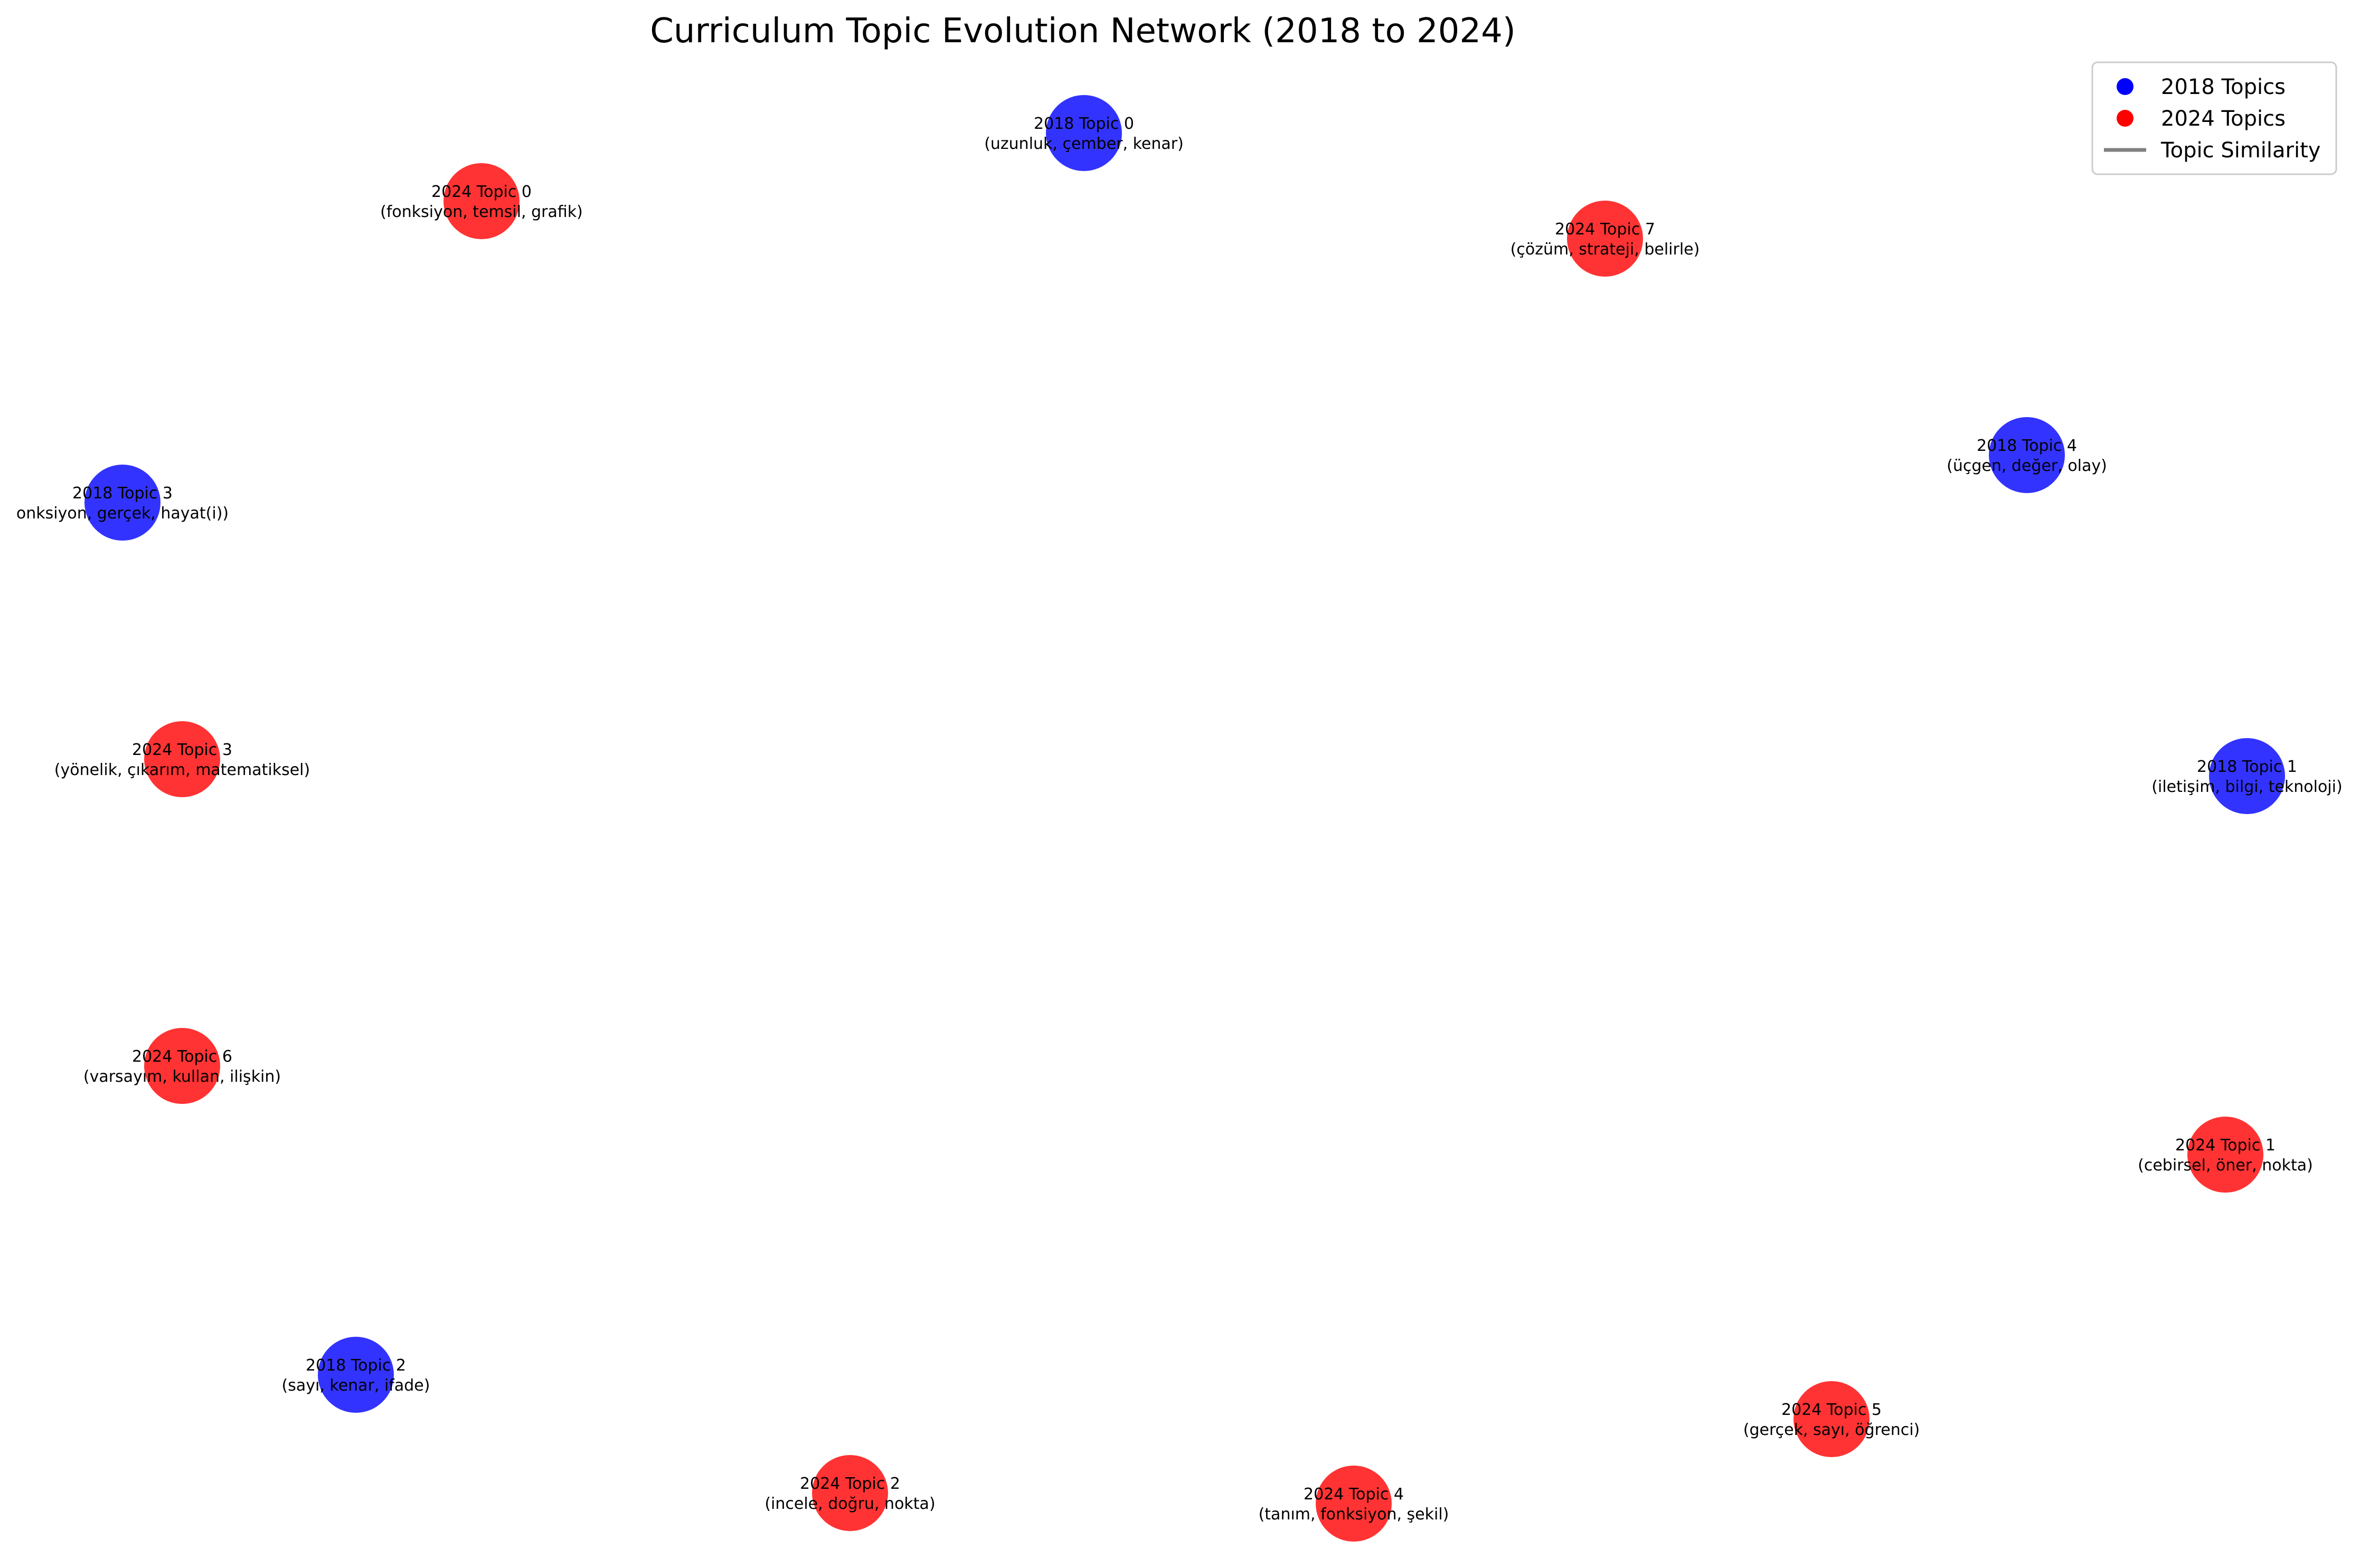 The image size is (2360, 1568). I want to click on legend-label: Topic Similarity, so click(2240, 150).